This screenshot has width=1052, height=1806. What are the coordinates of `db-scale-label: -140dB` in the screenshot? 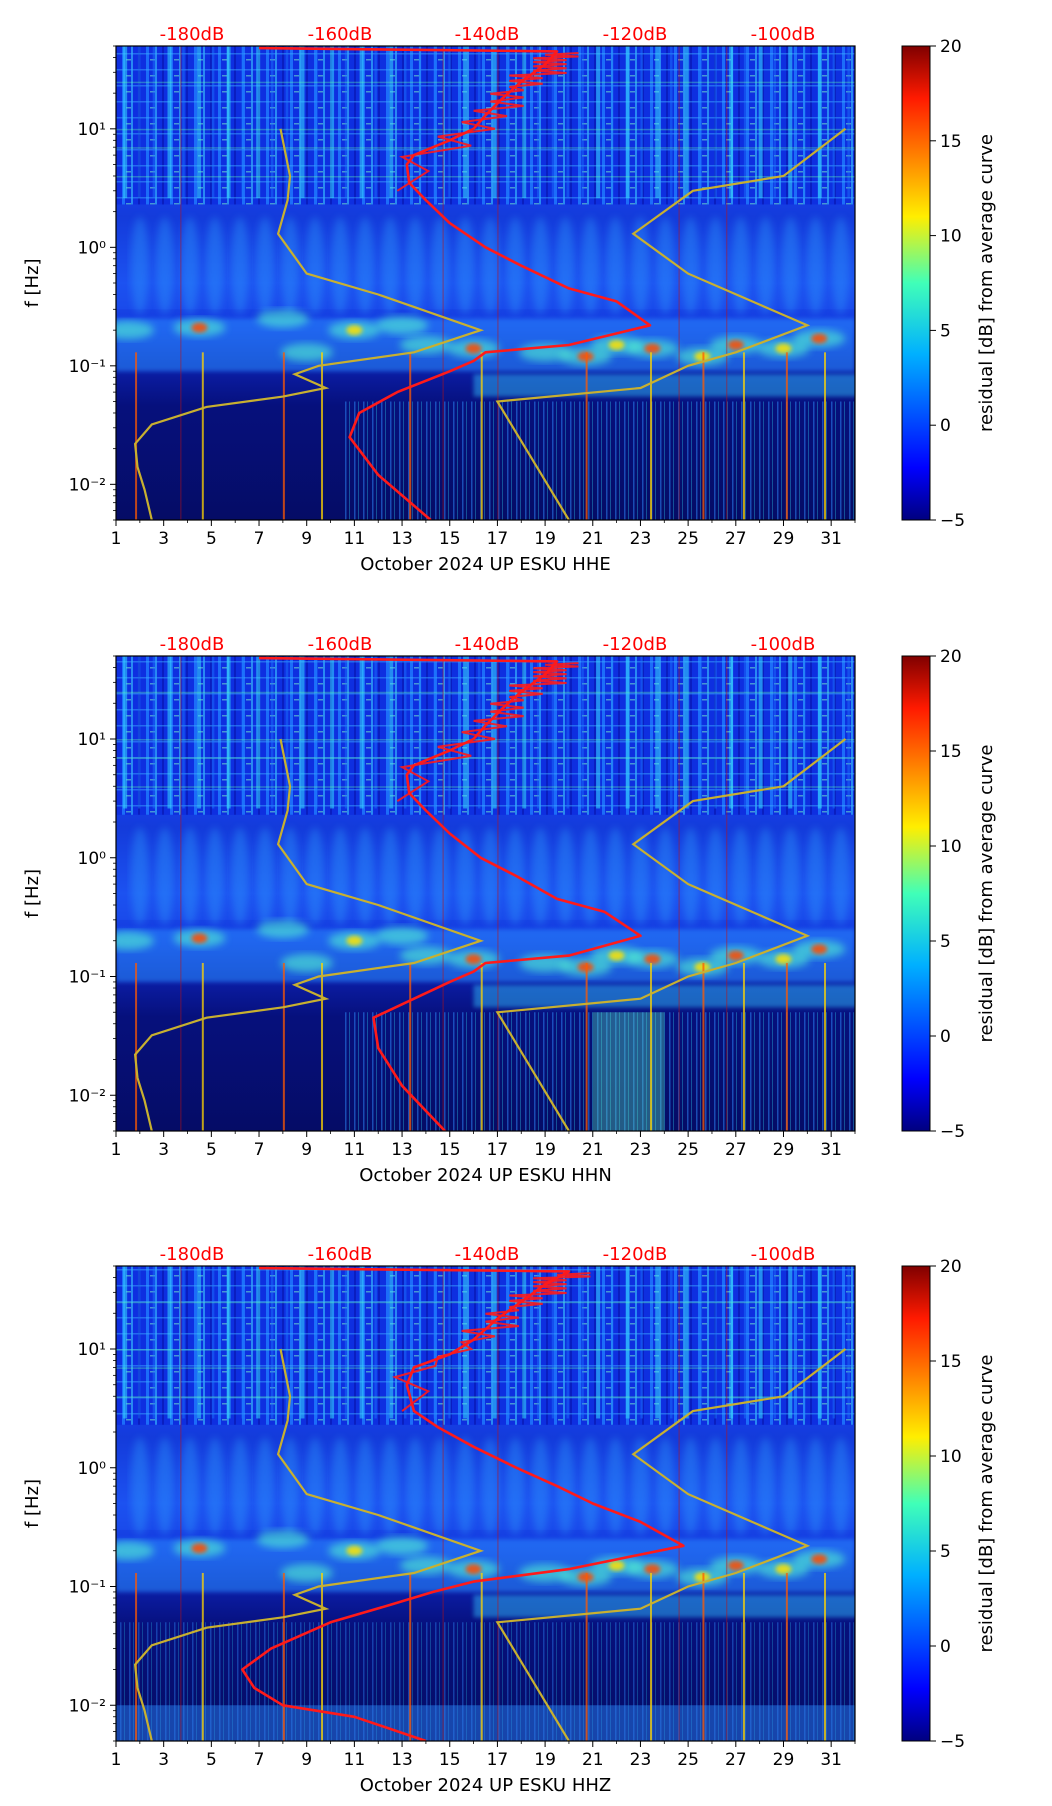 It's located at (487, 34).